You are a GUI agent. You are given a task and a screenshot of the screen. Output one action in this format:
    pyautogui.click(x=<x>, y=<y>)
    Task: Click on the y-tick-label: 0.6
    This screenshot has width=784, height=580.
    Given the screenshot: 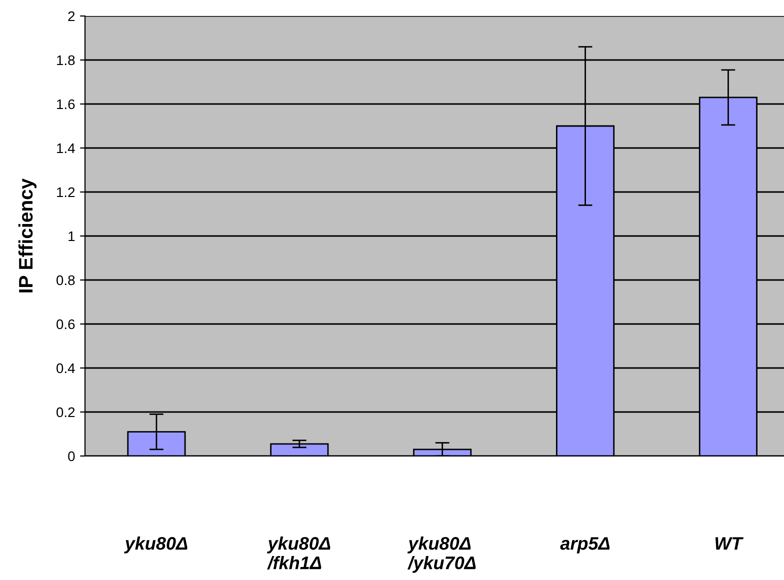 What is the action you would take?
    pyautogui.click(x=65, y=324)
    